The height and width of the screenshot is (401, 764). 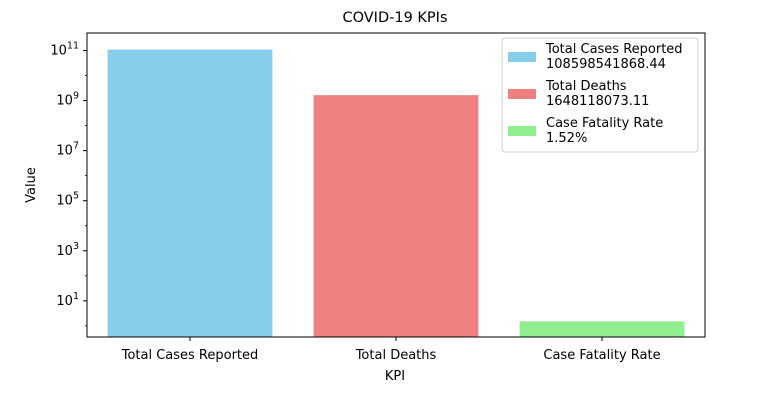 I want to click on x-tick-label: Case Fatality Rate, so click(x=601, y=355).